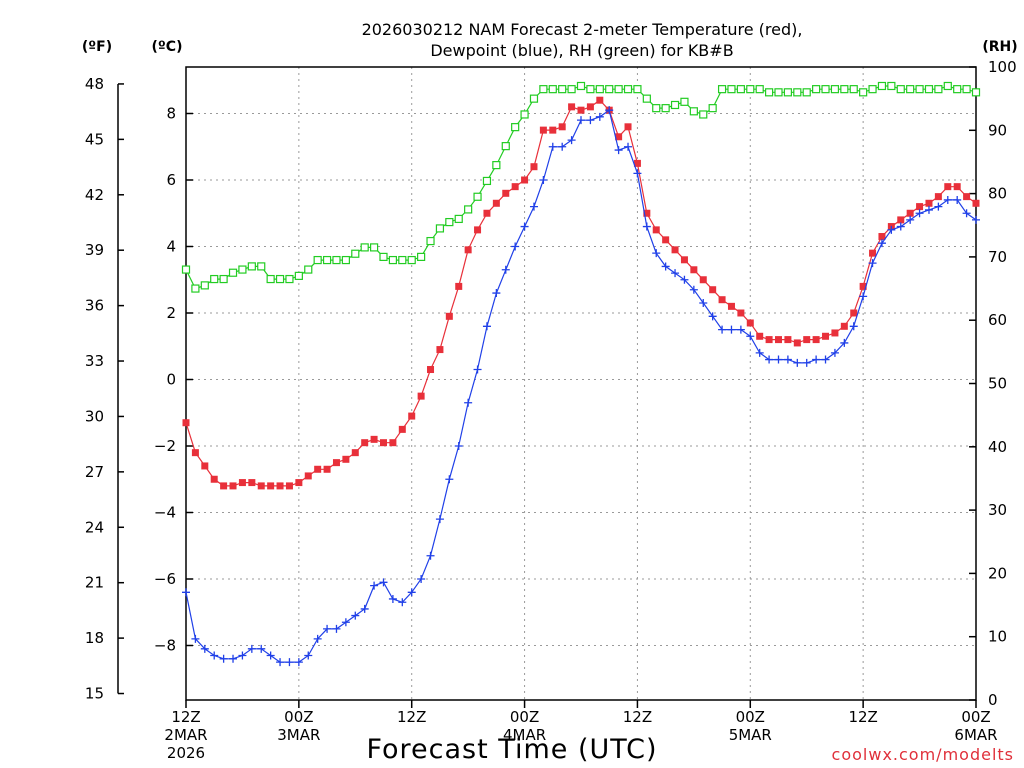  What do you see at coordinates (993, 700) in the screenshot?
I see `rh-tick-label: 0` at bounding box center [993, 700].